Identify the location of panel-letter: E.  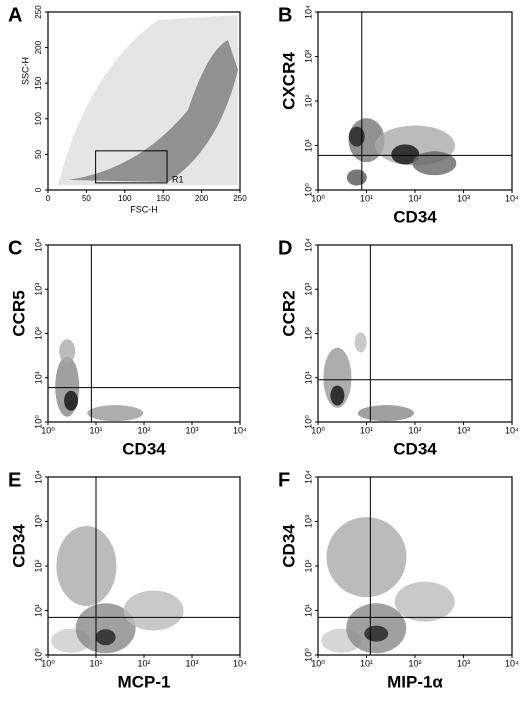
(14, 480).